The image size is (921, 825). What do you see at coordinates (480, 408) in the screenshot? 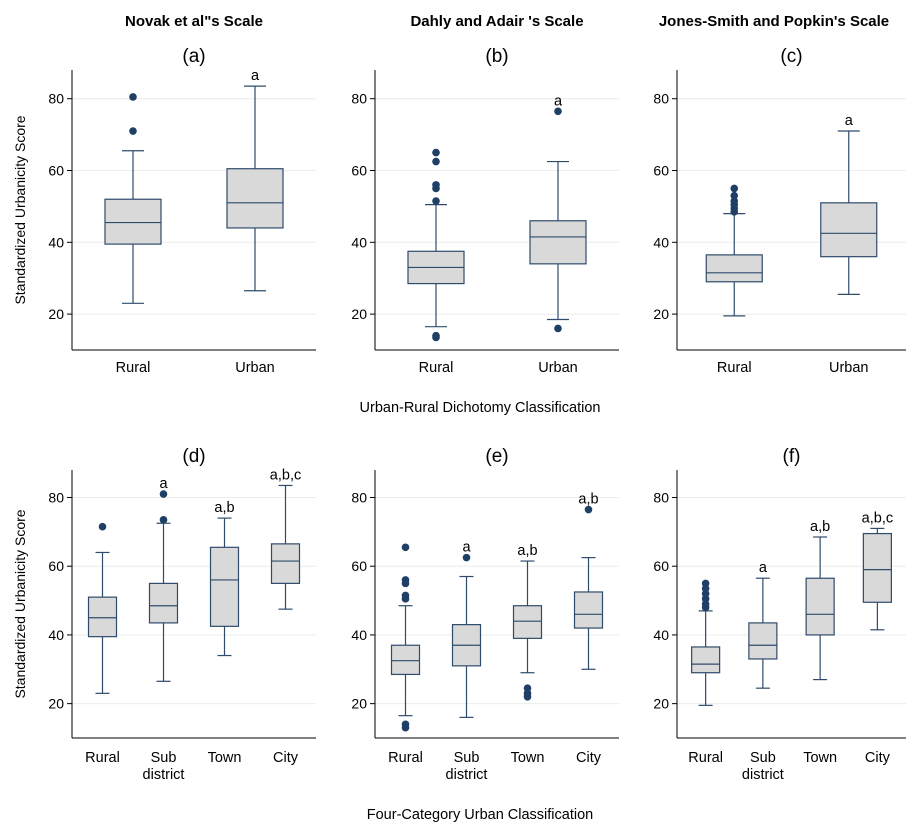
I see `row-label-top: Urban-Rural Dichotomy Classification` at bounding box center [480, 408].